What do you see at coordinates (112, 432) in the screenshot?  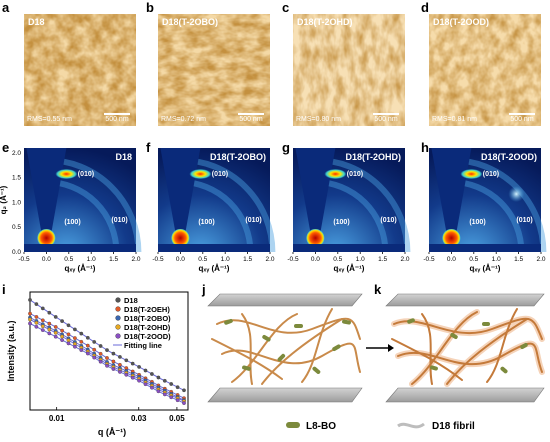 I see `x-axis-label: q (Å⁻¹)` at bounding box center [112, 432].